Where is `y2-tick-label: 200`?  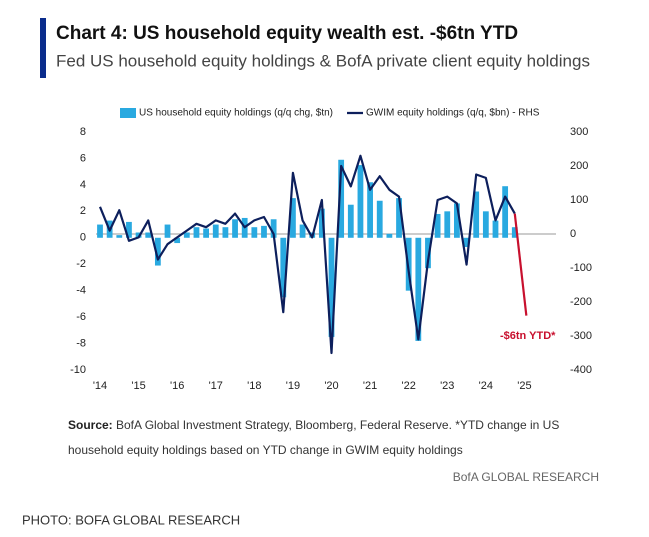
y2-tick-label: 200 is located at coordinates (579, 166).